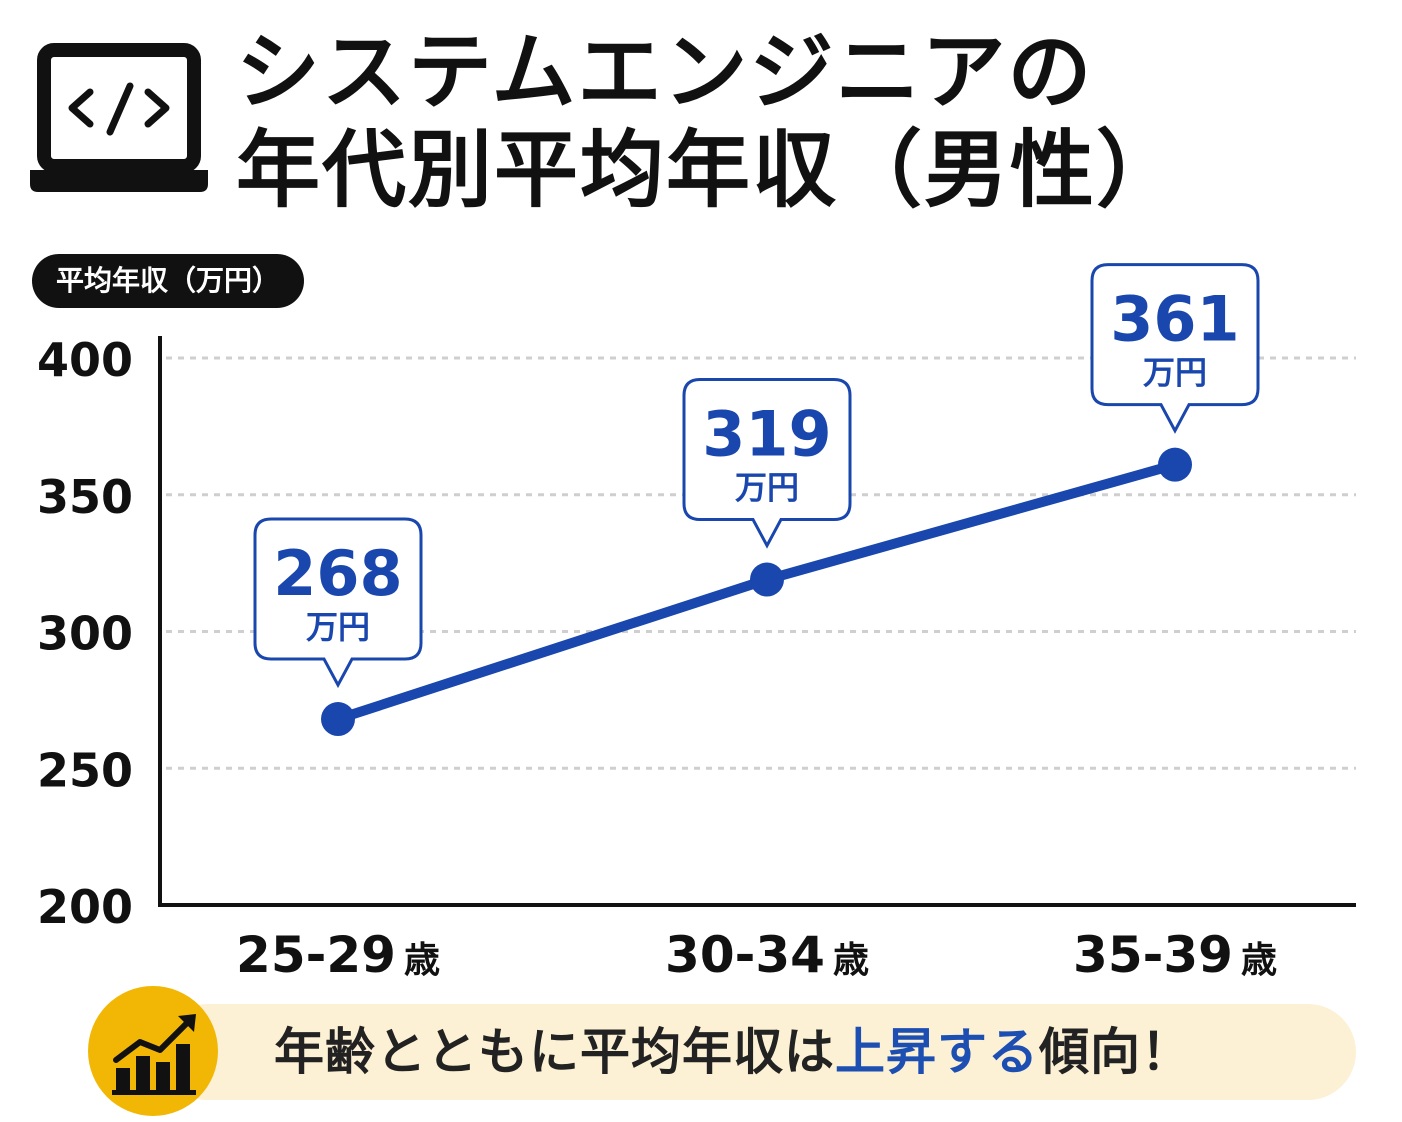  I want to click on y-tick-label: 200, so click(85, 907).